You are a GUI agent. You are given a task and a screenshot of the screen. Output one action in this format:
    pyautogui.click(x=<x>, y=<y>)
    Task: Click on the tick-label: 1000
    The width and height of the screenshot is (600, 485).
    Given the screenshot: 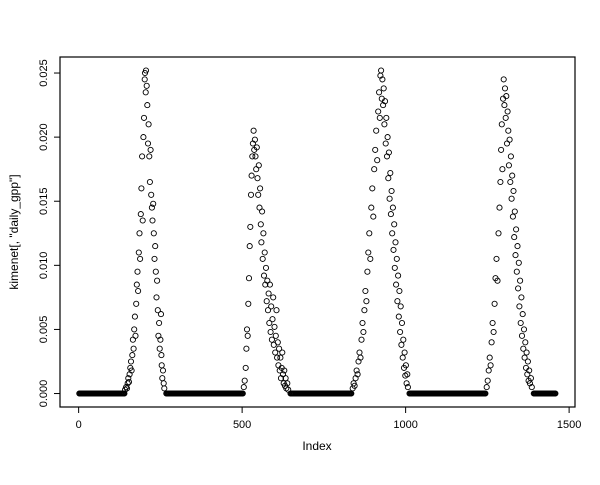 What is the action you would take?
    pyautogui.click(x=405, y=425)
    